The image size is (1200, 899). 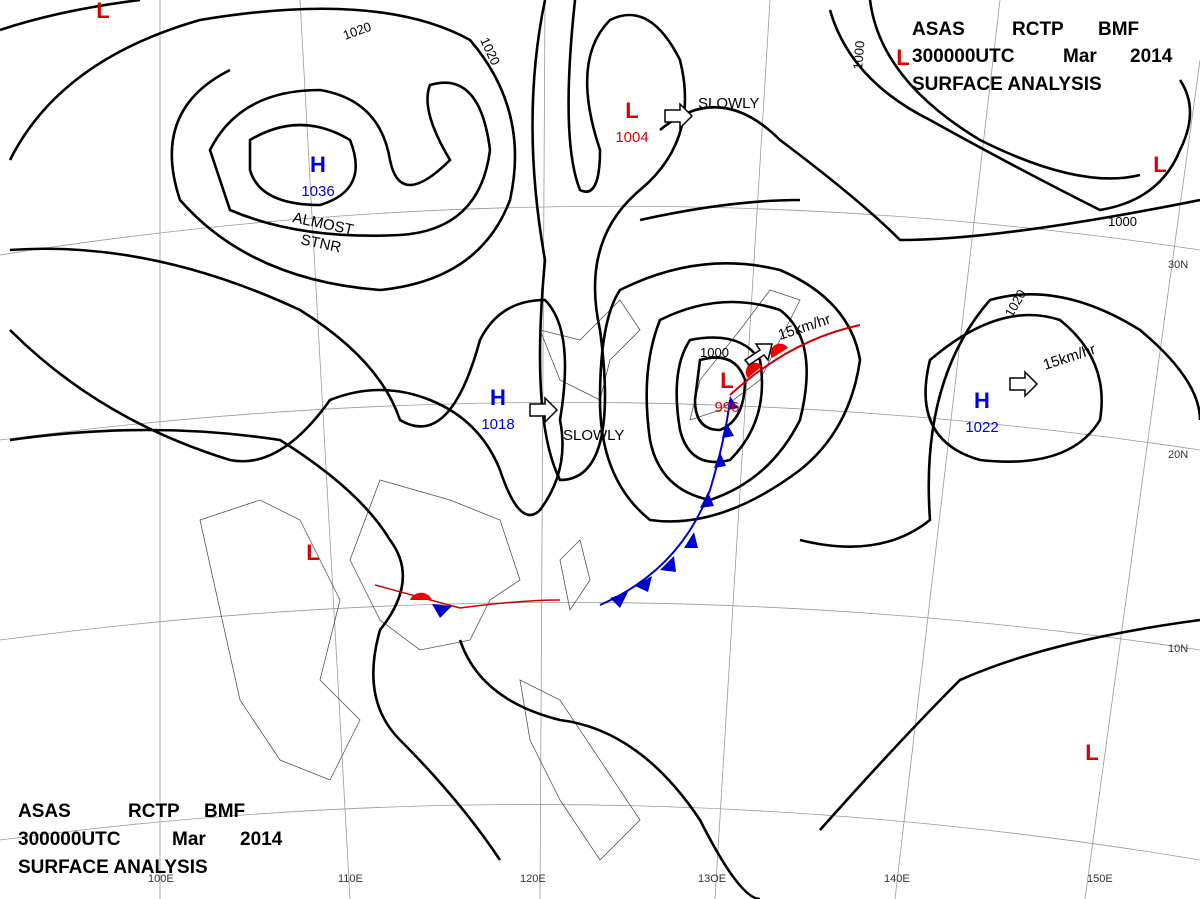 What do you see at coordinates (1178, 455) in the screenshot?
I see `latitude-label: 20N` at bounding box center [1178, 455].